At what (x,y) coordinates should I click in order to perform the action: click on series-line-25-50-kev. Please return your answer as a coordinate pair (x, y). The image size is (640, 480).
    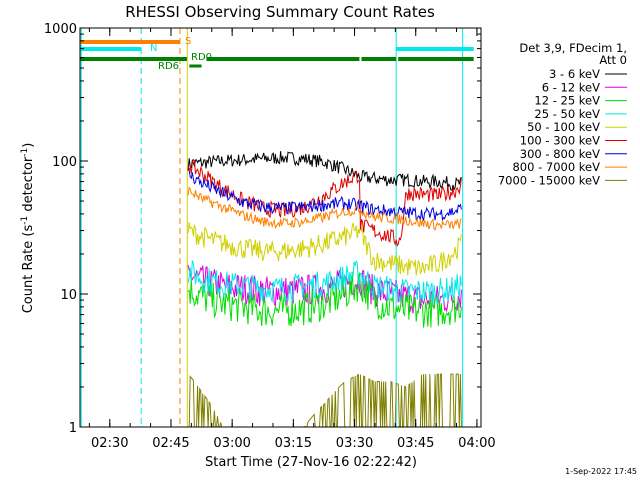
    Looking at the image, I should click on (324, 282).